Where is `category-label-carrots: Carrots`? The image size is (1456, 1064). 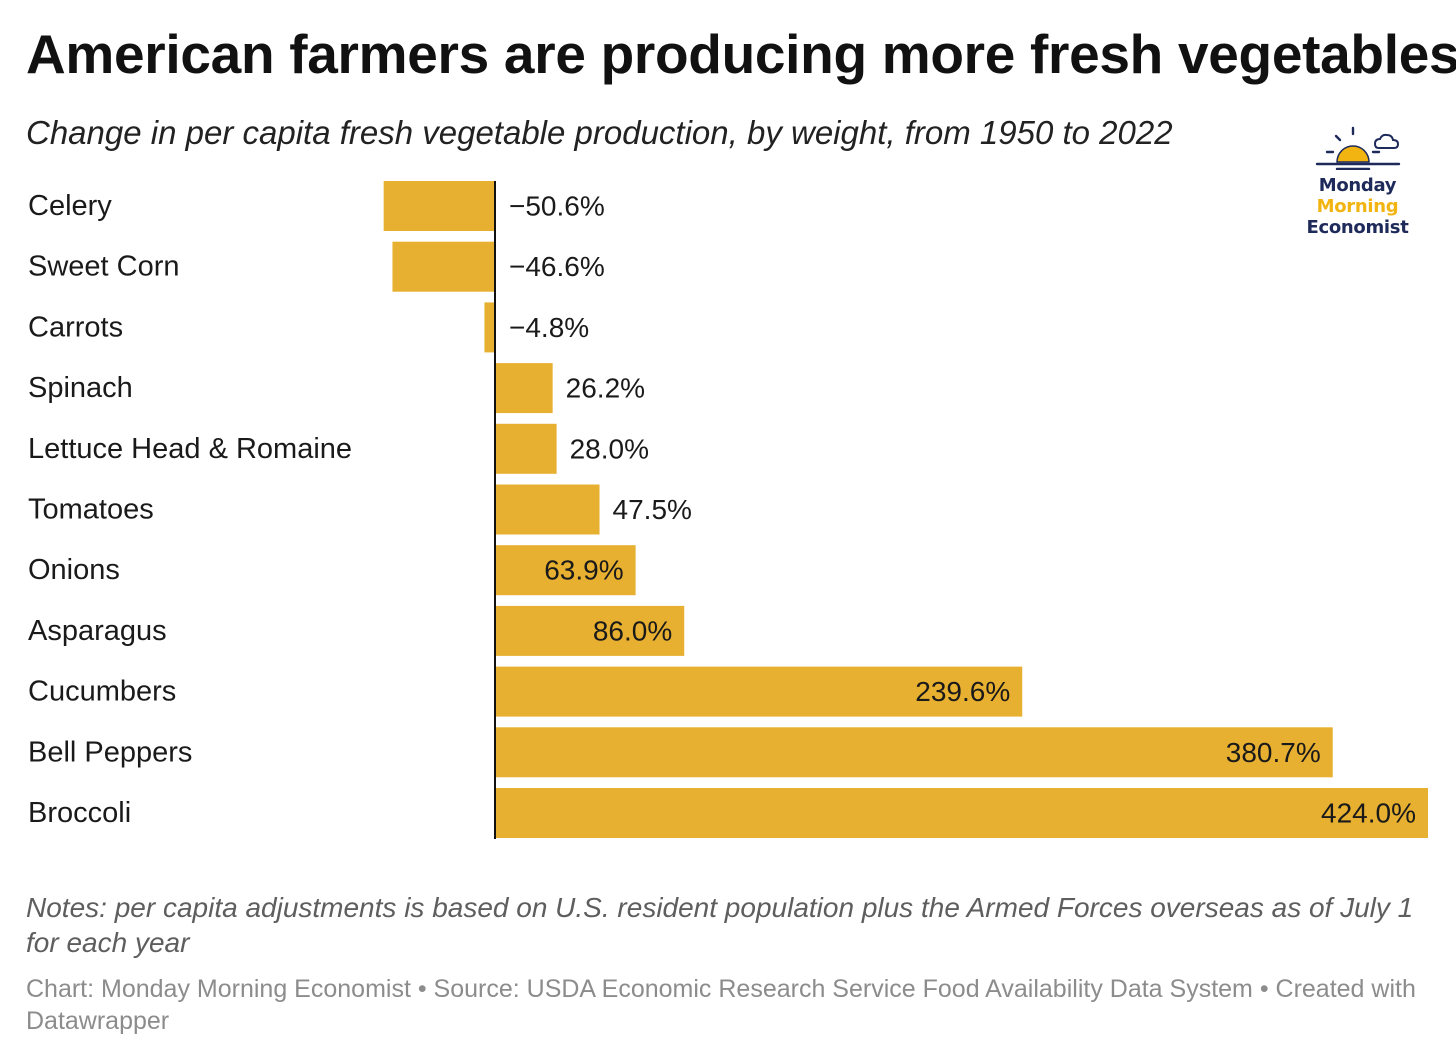 category-label-carrots: Carrots is located at coordinates (75, 327).